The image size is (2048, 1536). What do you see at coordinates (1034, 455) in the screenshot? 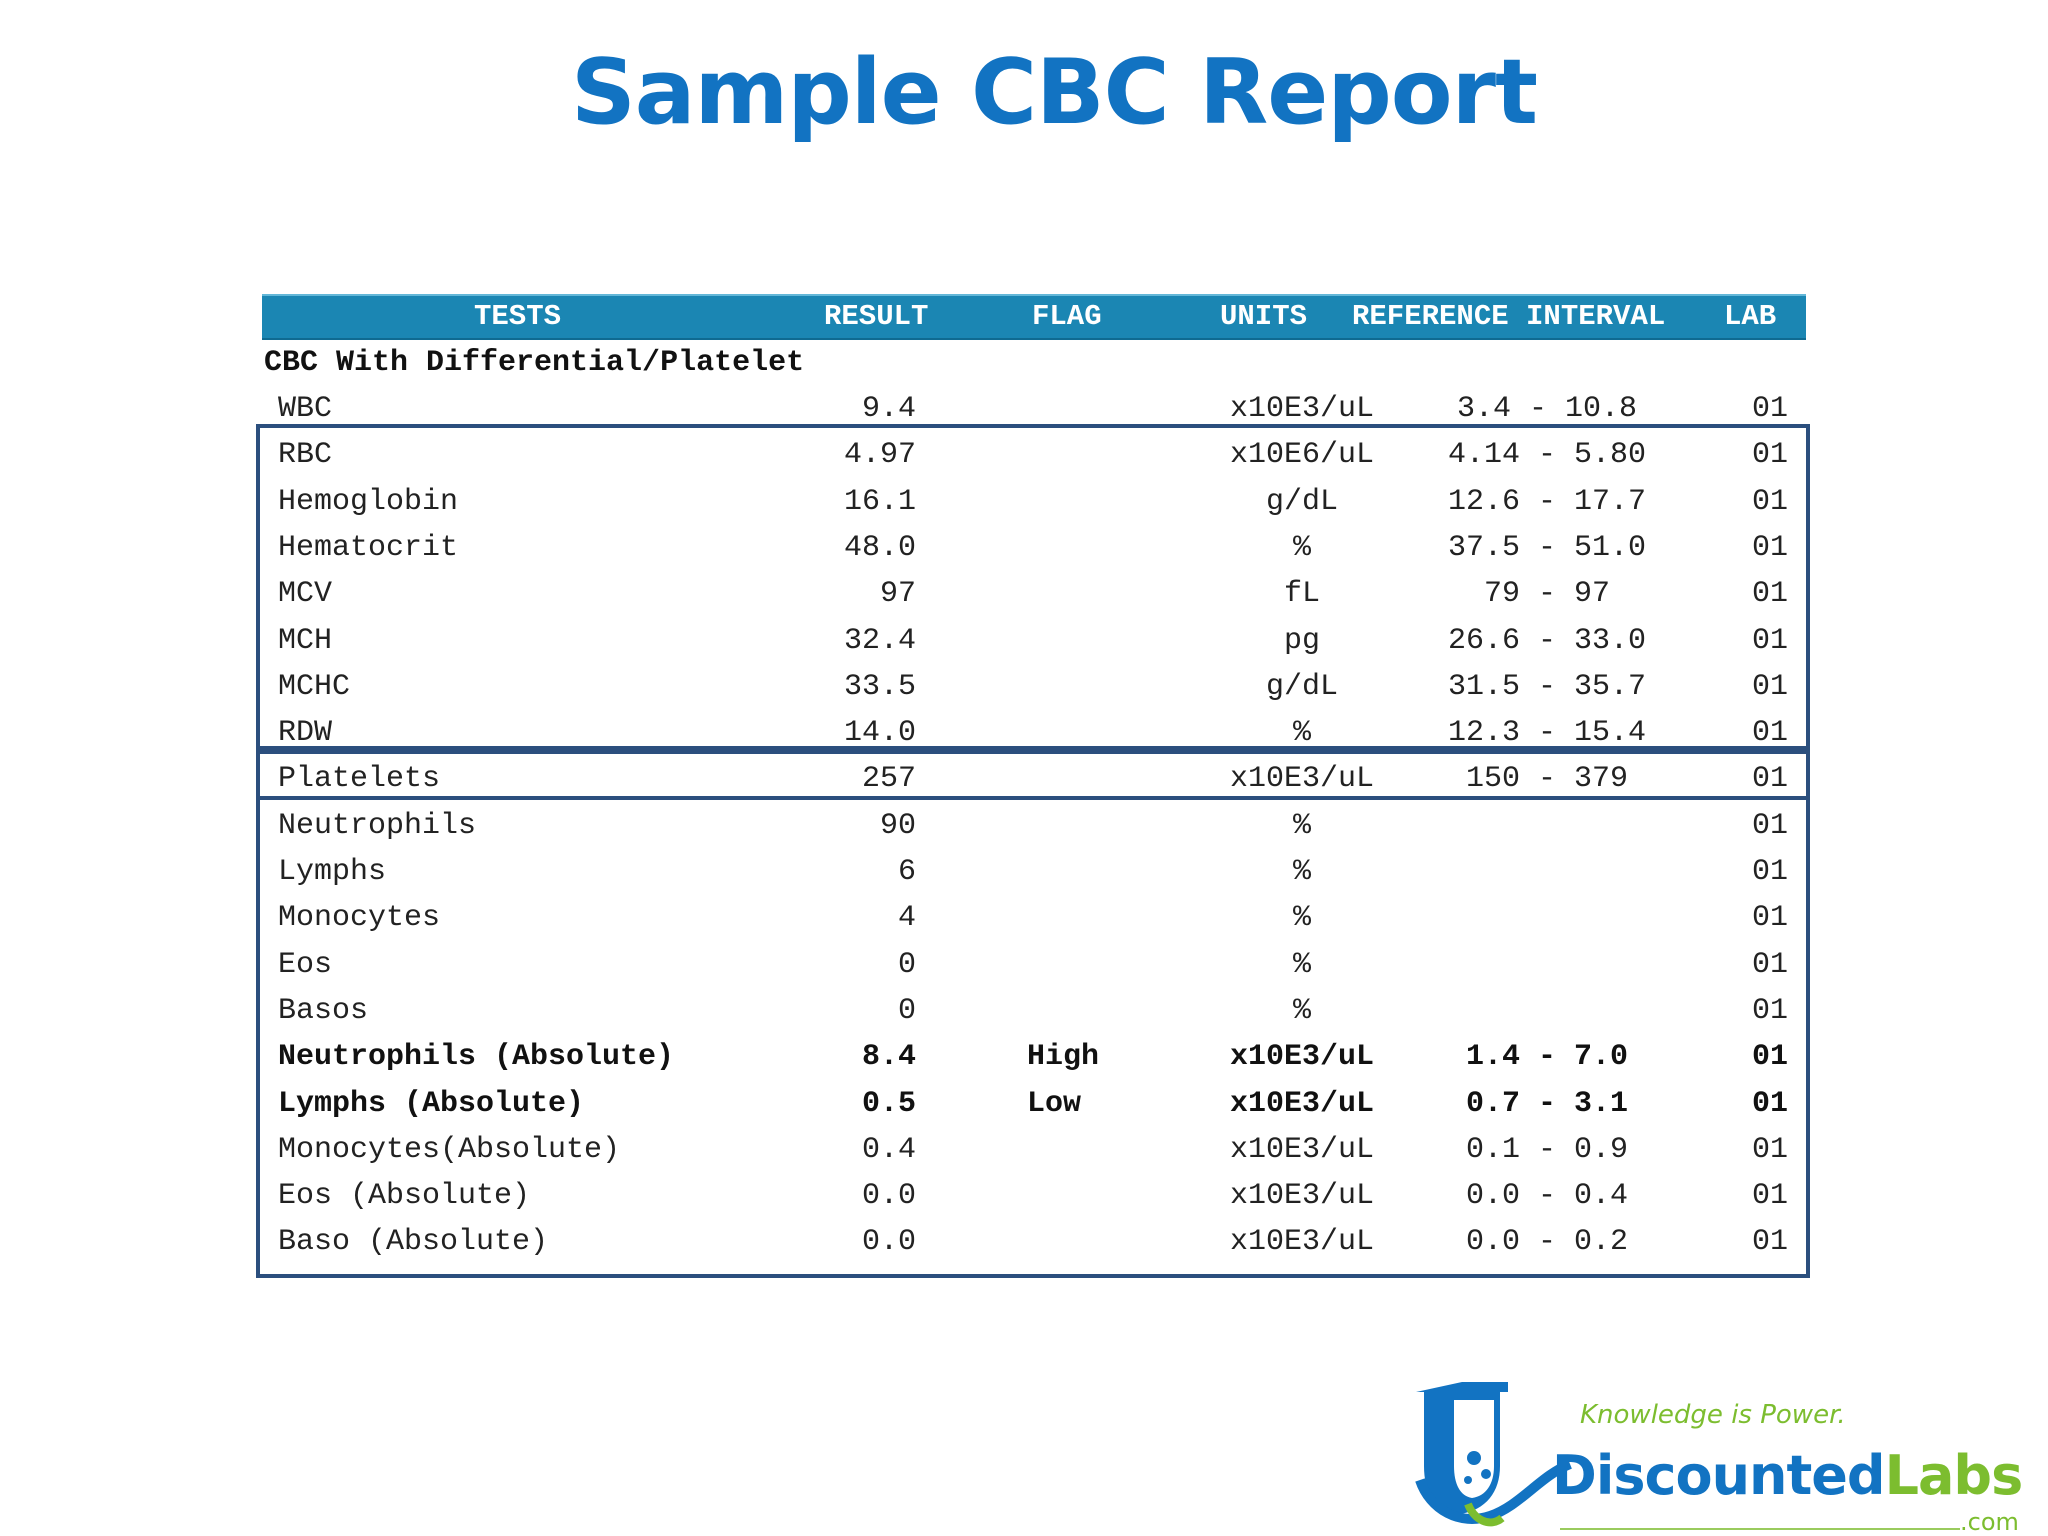
I see `table-row: RBC 4.97 x10E6/uL 4.14 - 5.80 01` at bounding box center [1034, 455].